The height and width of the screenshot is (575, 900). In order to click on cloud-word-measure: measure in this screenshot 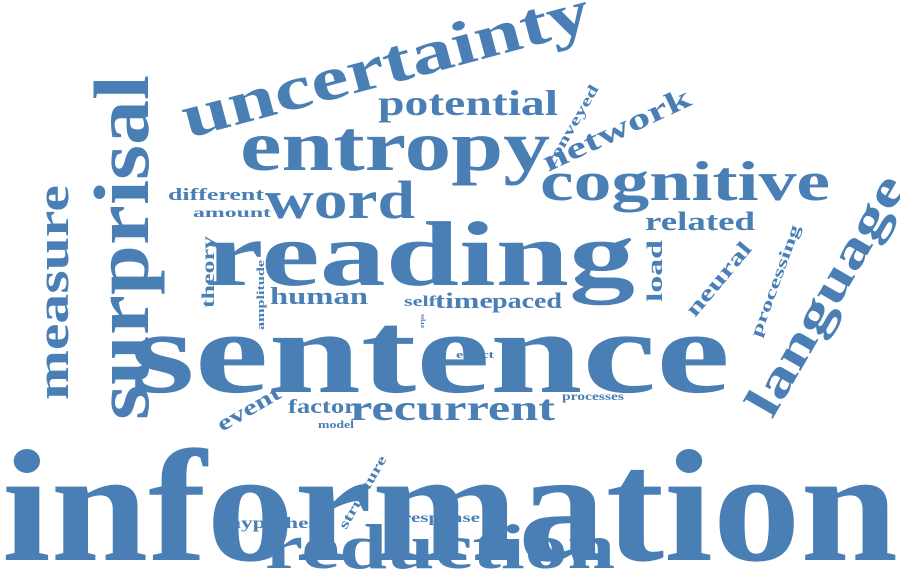, I will do `click(52, 292)`.